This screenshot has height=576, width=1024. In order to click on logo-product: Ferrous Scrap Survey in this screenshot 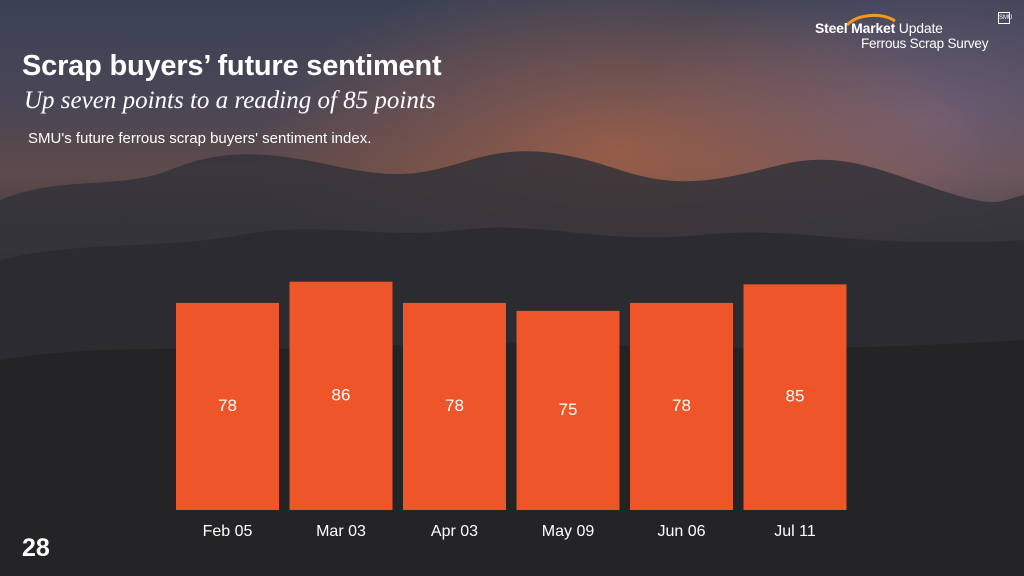, I will do `click(925, 43)`.